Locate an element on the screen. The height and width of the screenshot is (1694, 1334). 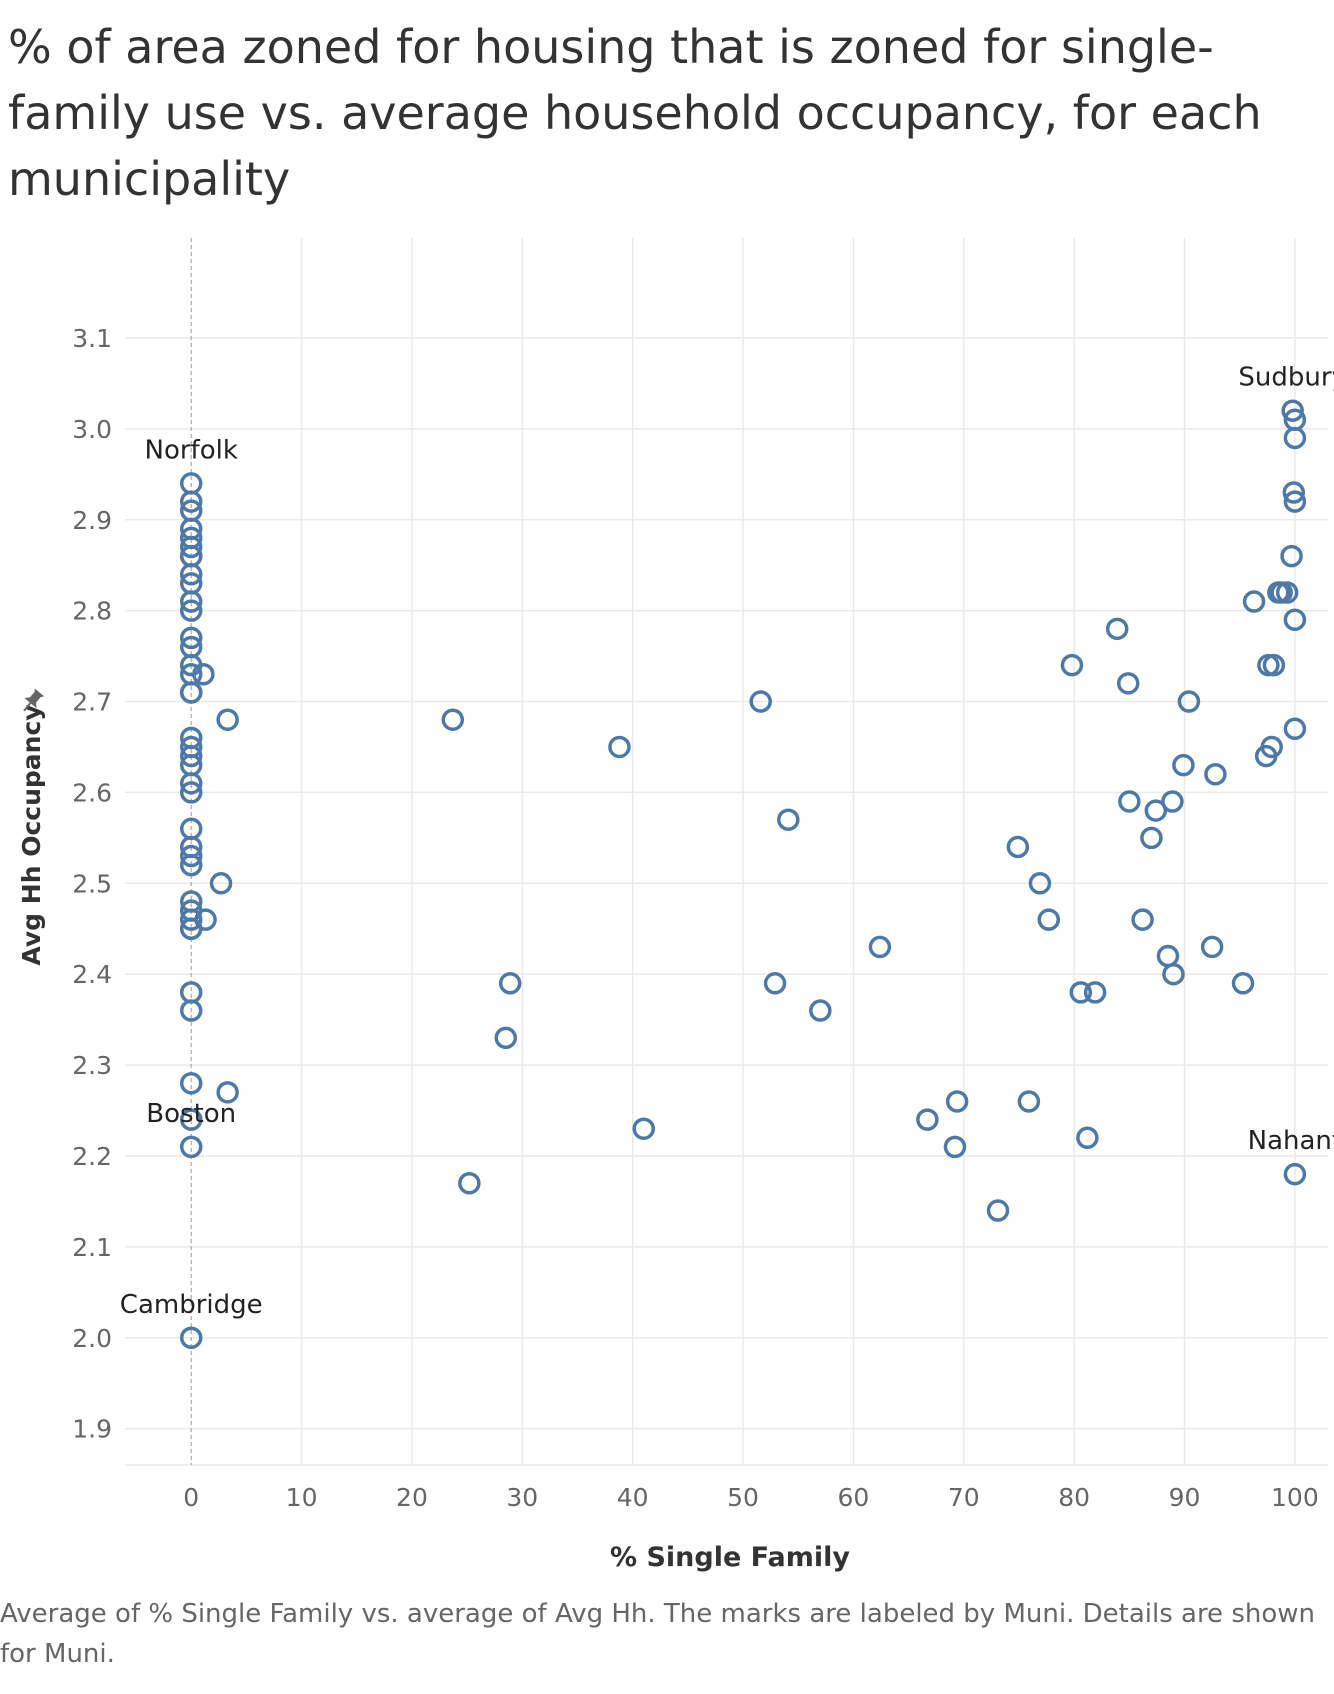
x-tick-label: 40 is located at coordinates (633, 1497).